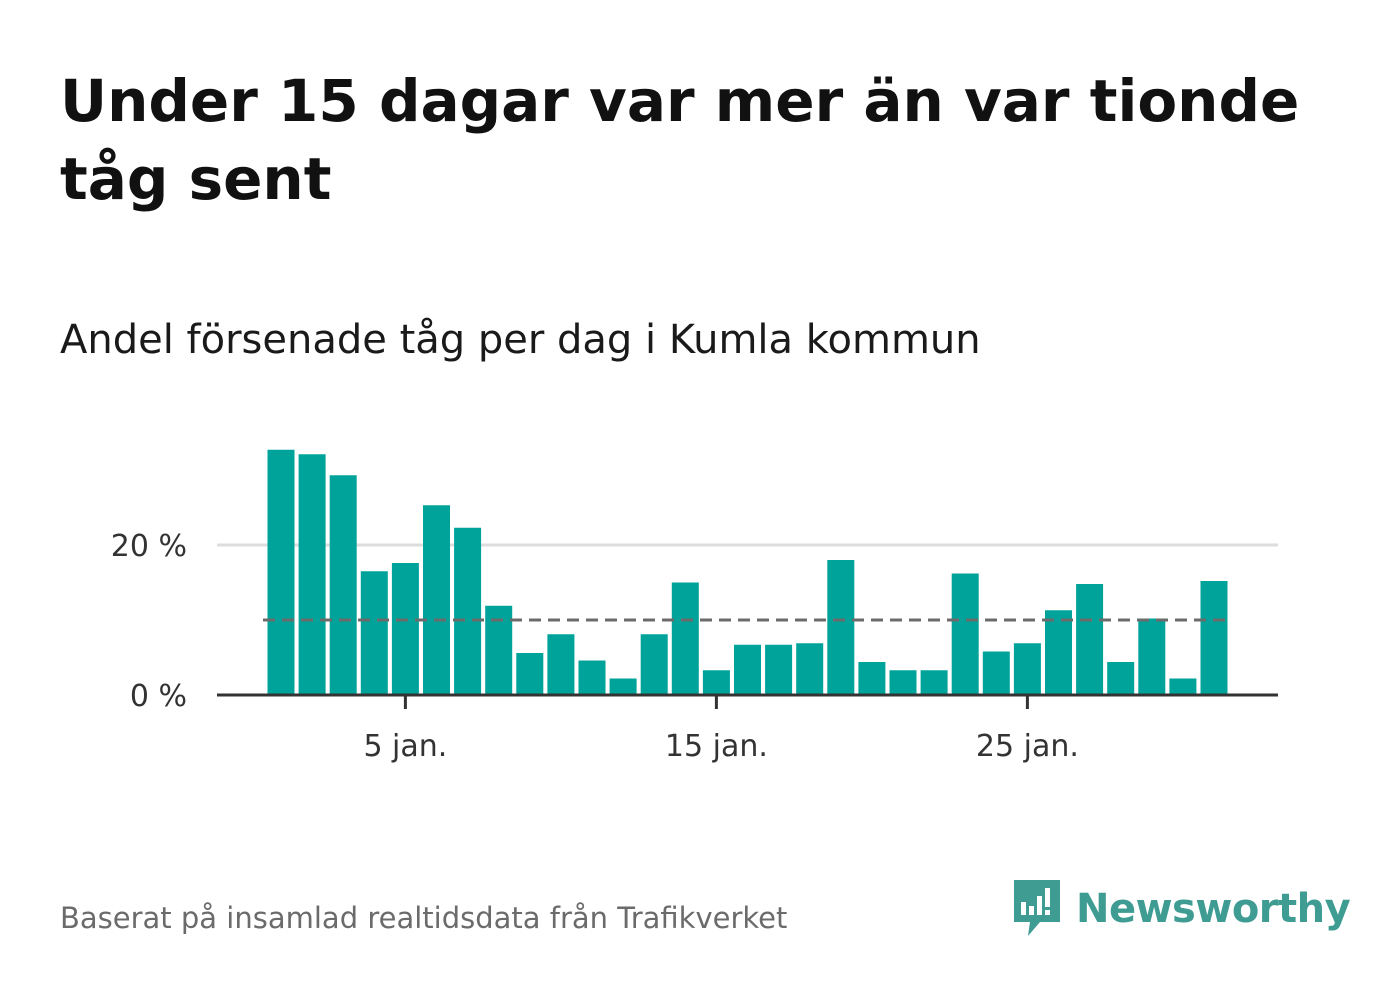 The width and height of the screenshot is (1382, 999). Describe the element at coordinates (716, 746) in the screenshot. I see `x-tick-label: 15 jan.` at that location.